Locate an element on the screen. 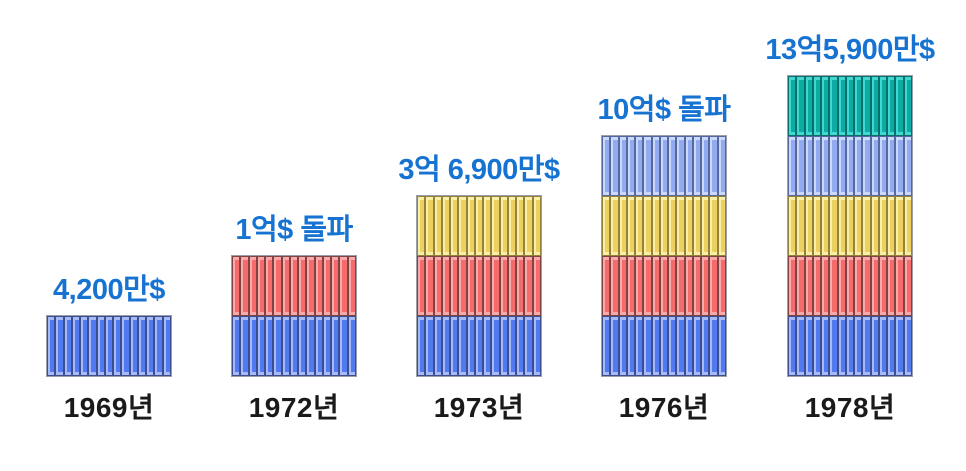  value-label-1972: 1억$ 돌파 is located at coordinates (294, 230).